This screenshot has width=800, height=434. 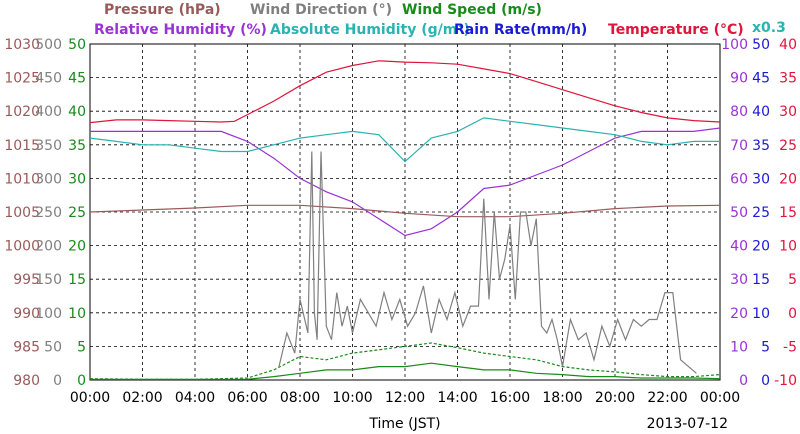 What do you see at coordinates (739, 79) in the screenshot?
I see `tick-label-relative-humidity: 90` at bounding box center [739, 79].